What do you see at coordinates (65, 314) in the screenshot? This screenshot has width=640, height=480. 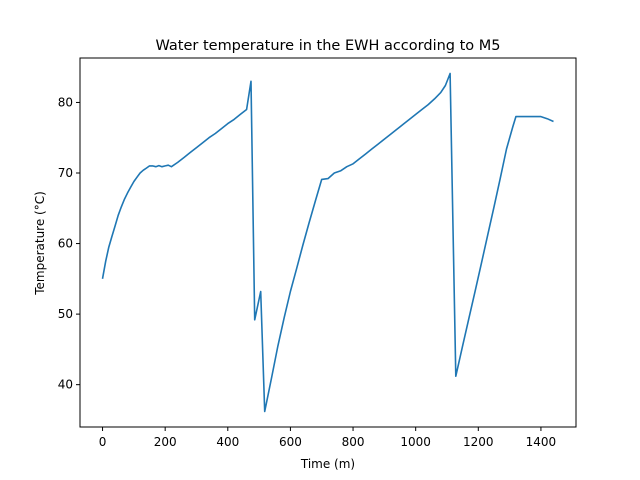 I see `y-tick-label: 50` at bounding box center [65, 314].